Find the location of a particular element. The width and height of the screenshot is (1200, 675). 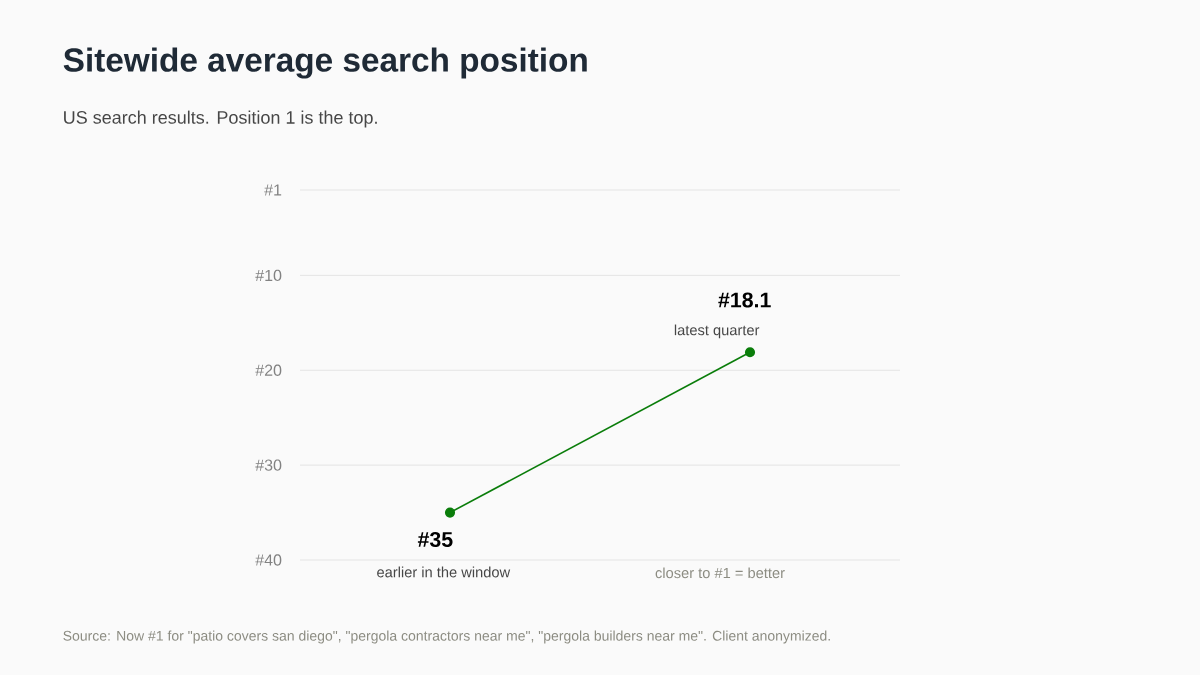

y-tick-label: #40 is located at coordinates (268, 560).